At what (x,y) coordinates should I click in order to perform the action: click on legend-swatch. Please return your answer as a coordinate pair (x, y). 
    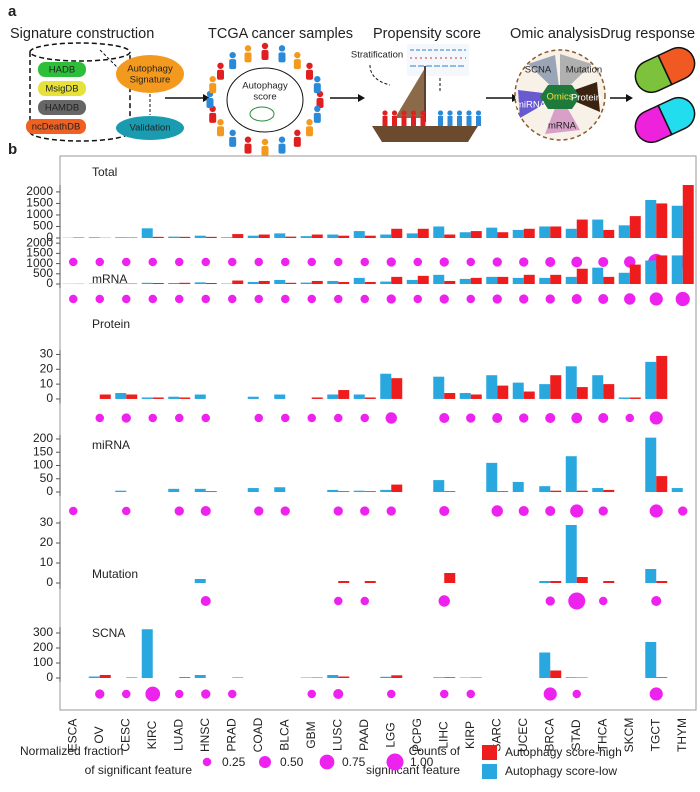
    Looking at the image, I should click on (489, 752).